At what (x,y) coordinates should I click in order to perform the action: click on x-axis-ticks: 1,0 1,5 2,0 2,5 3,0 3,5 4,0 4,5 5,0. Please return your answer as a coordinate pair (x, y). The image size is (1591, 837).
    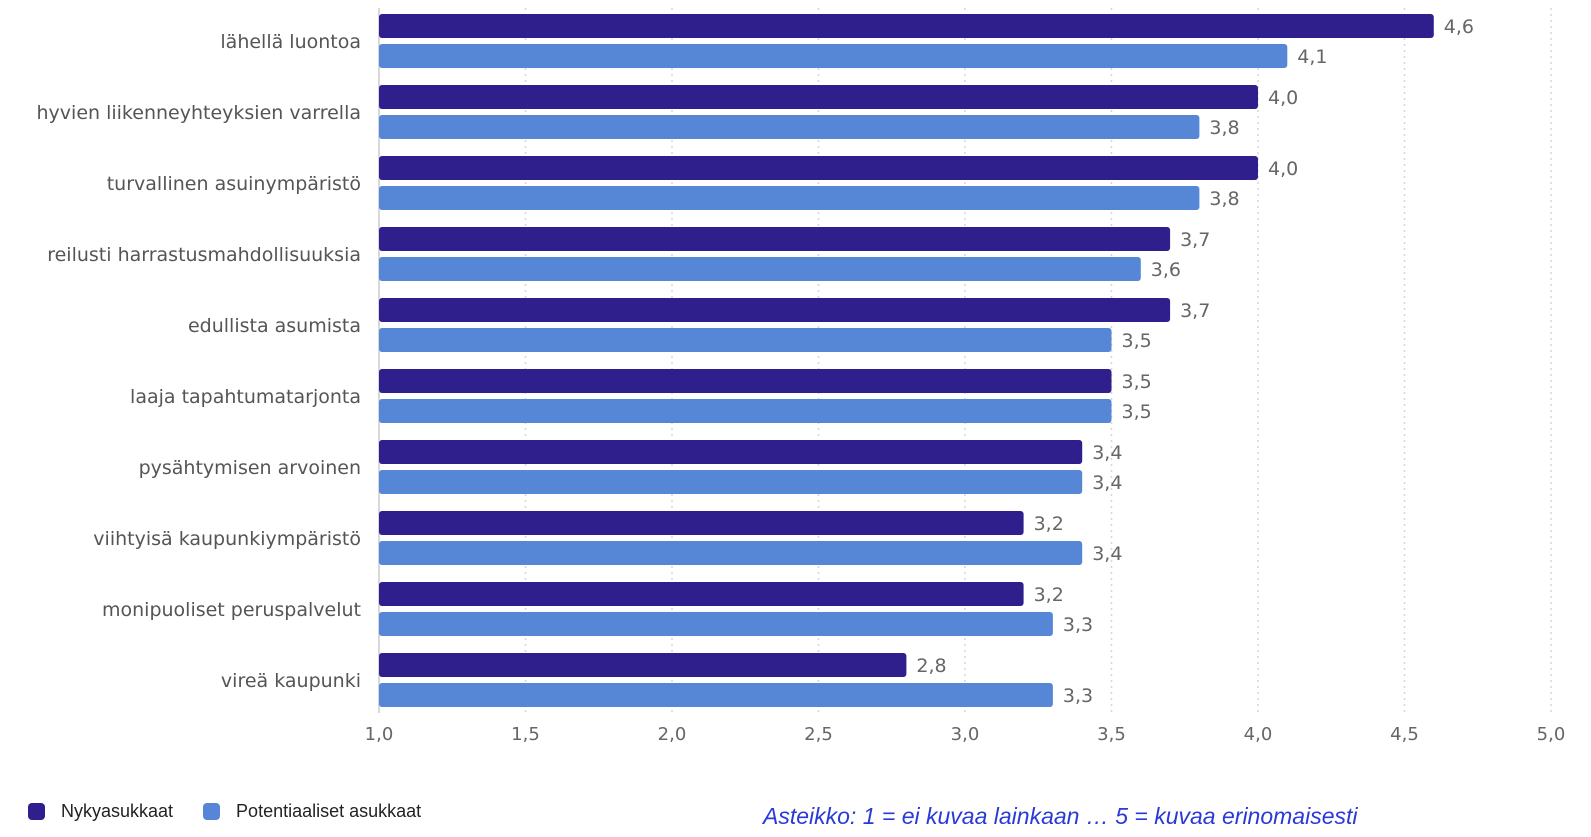
    Looking at the image, I should click on (965, 734).